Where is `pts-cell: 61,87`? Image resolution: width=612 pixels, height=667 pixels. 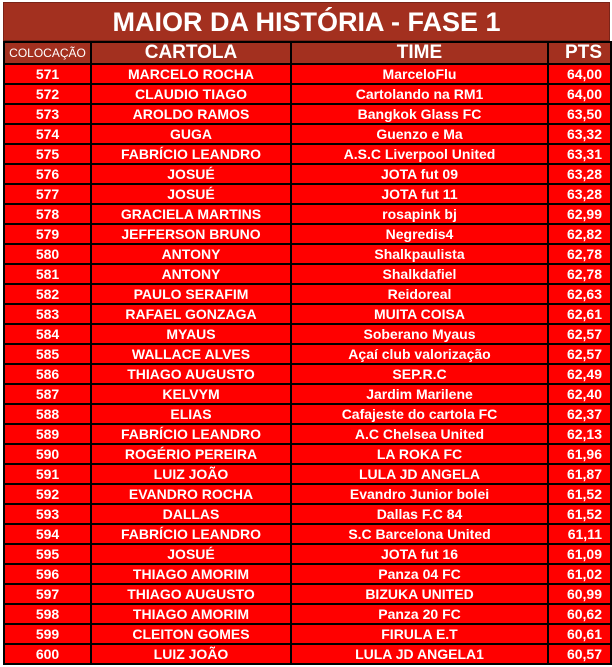
pts-cell: 61,87 is located at coordinates (579, 474).